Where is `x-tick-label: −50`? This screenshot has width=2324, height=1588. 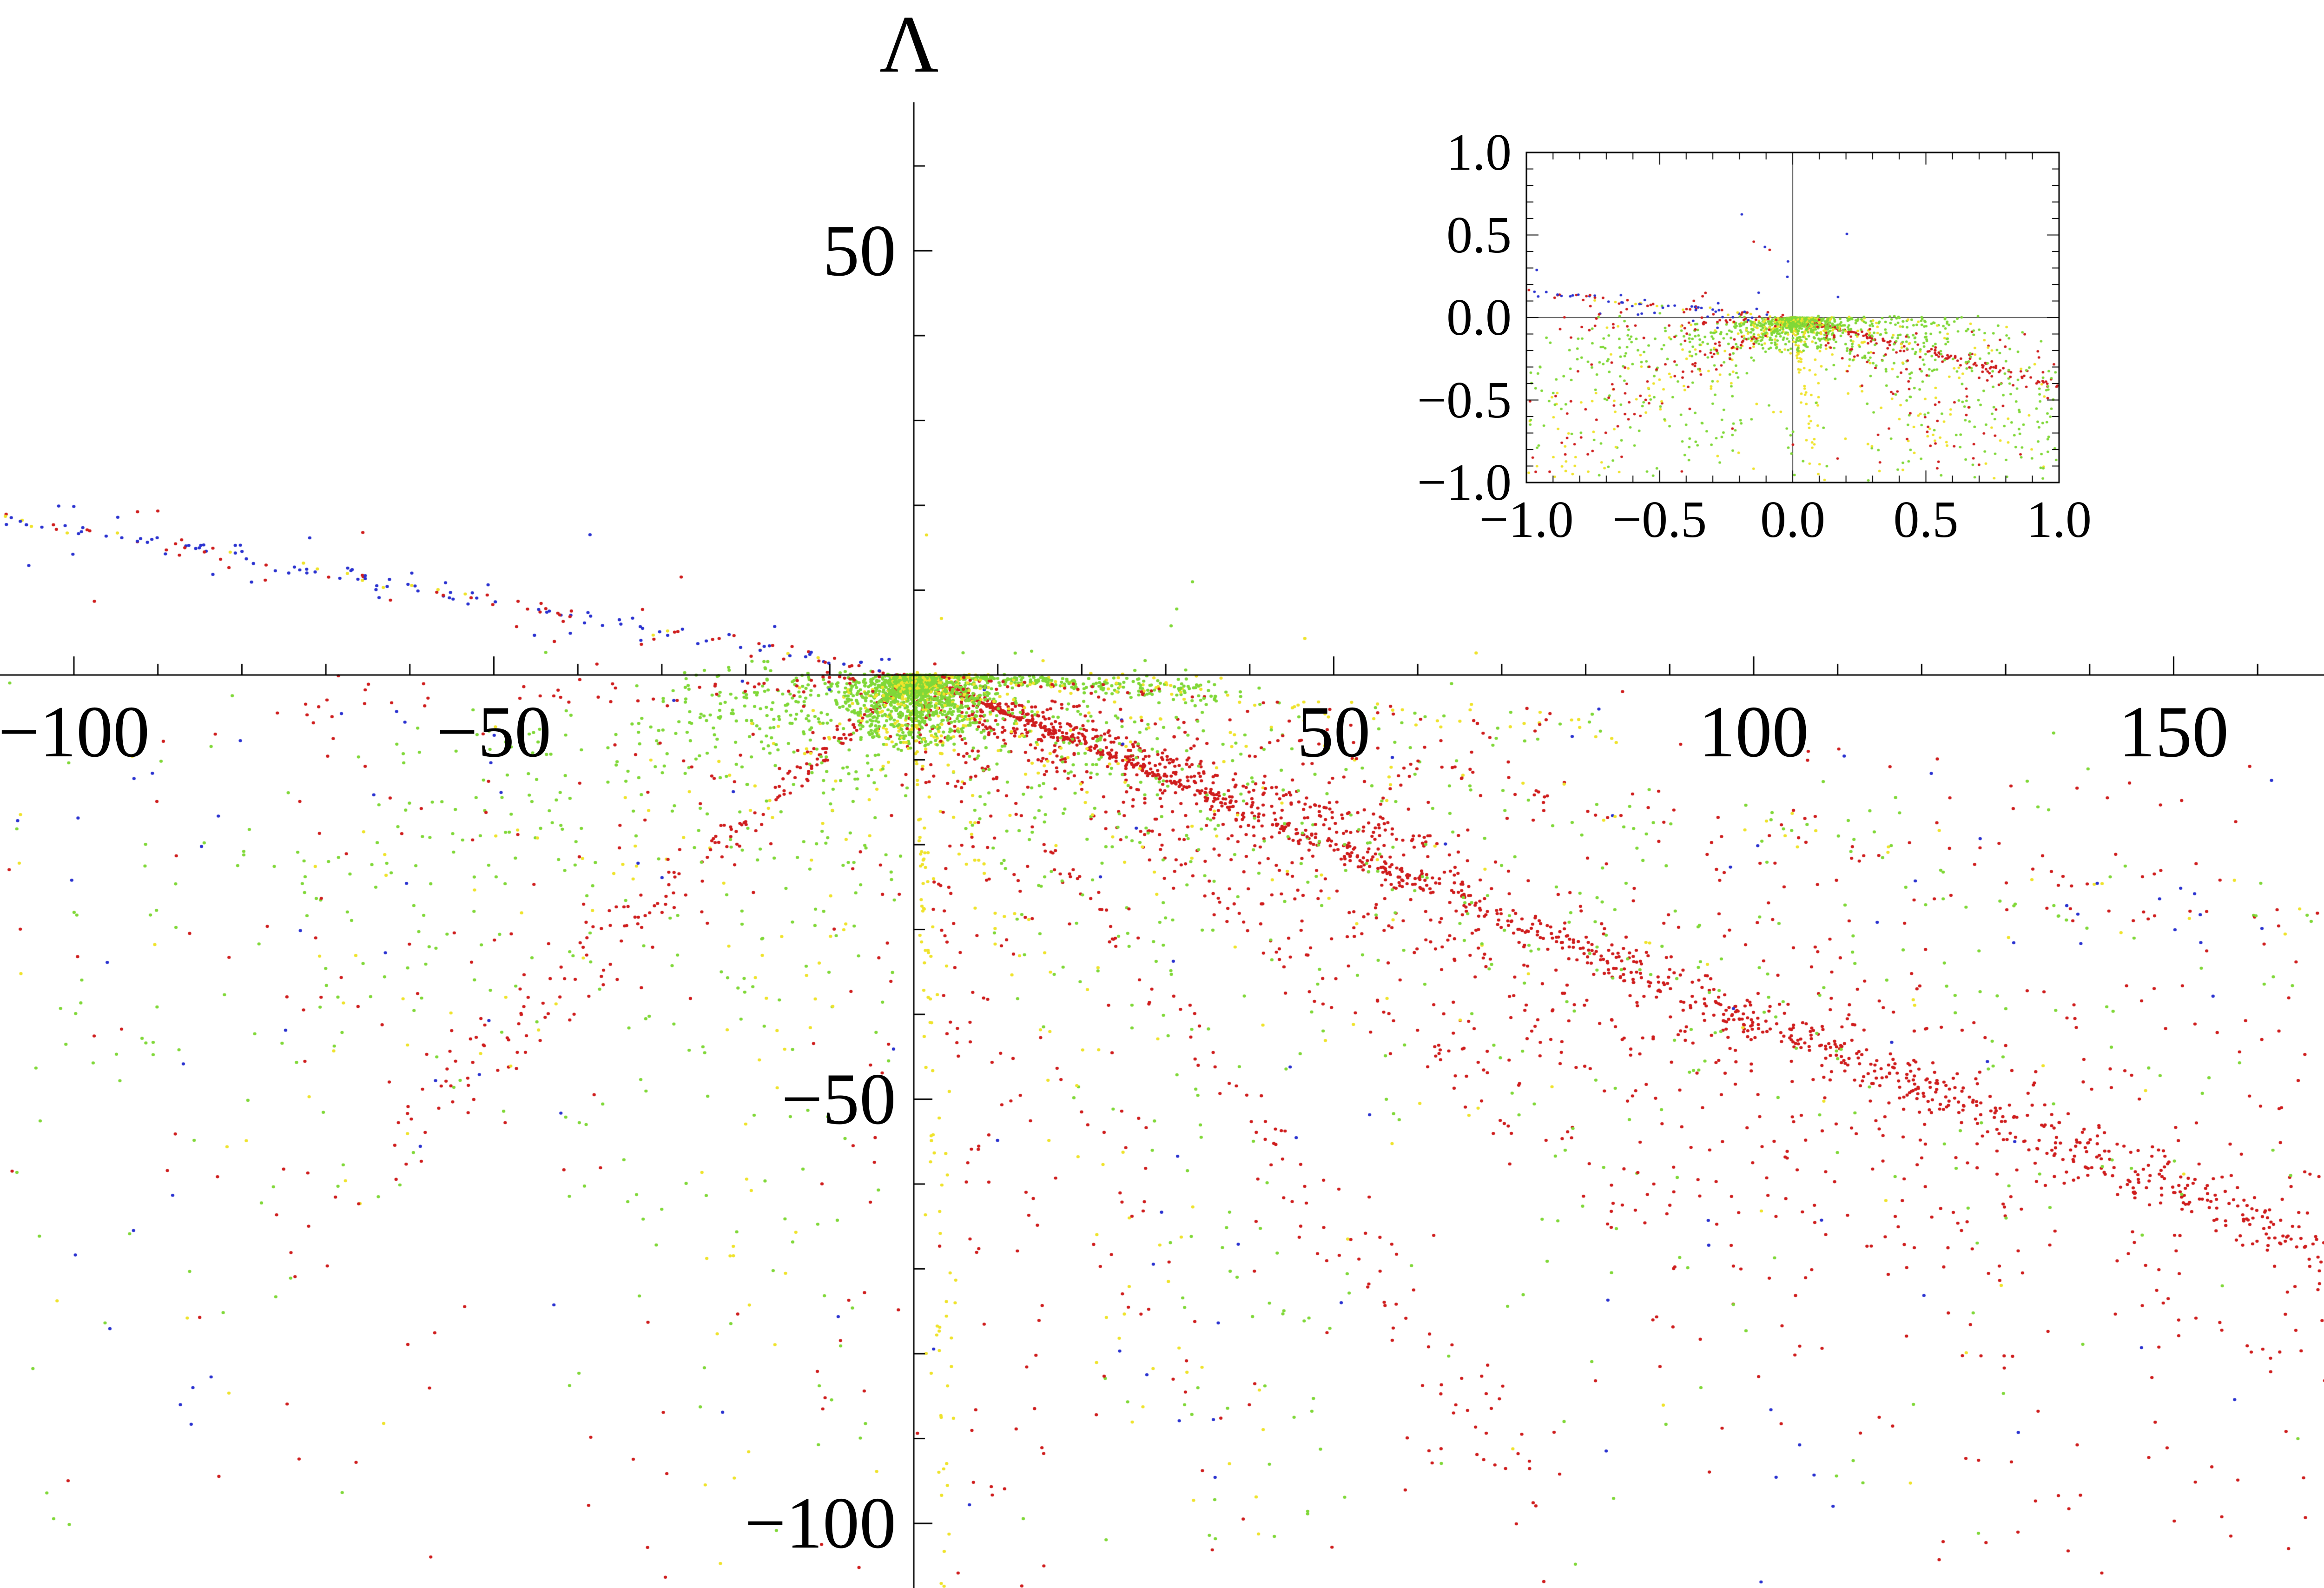
x-tick-label: −50 is located at coordinates (494, 732).